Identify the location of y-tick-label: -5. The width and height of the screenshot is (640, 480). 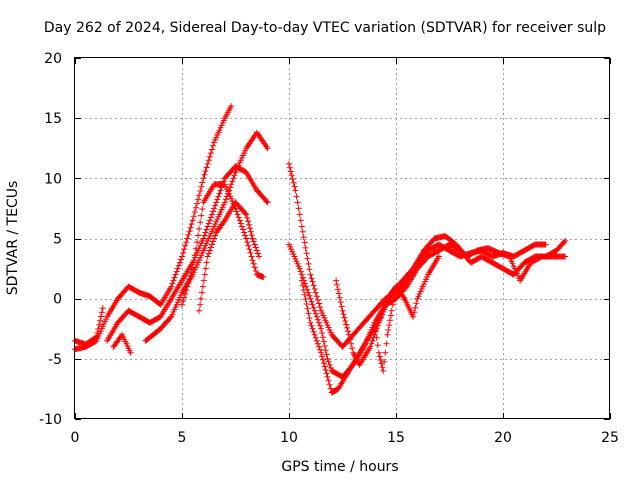
(55, 360).